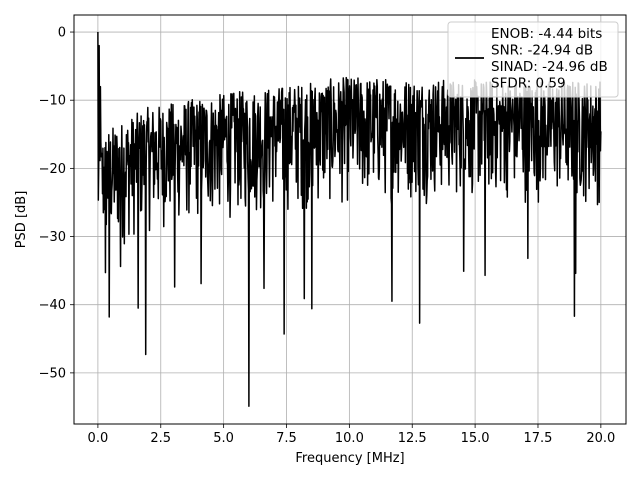  I want to click on x-tick-label: 5.0, so click(223, 438).